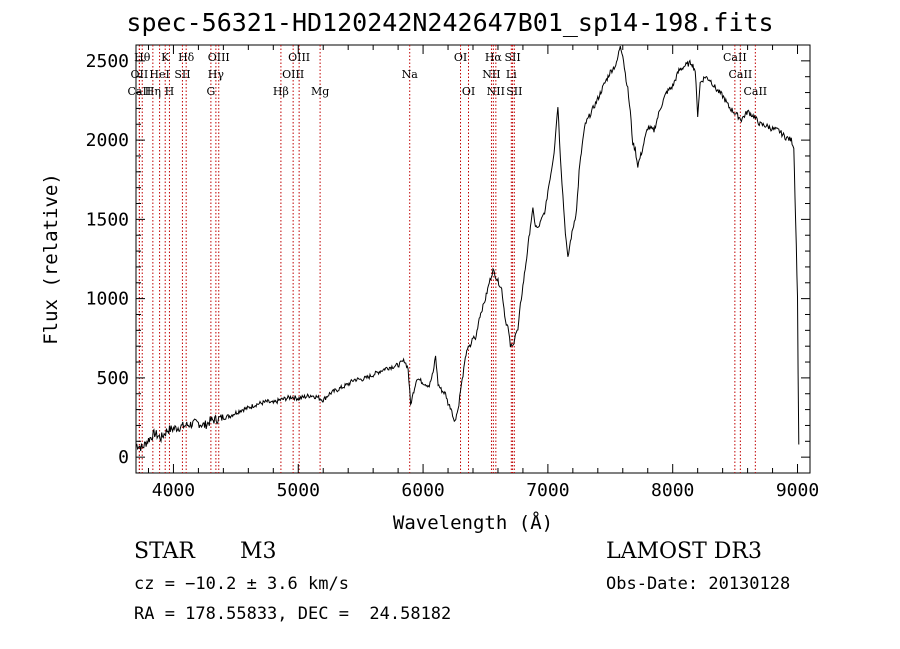 The height and width of the screenshot is (649, 900). What do you see at coordinates (107, 219) in the screenshot?
I see `y-tick-label: 1500` at bounding box center [107, 219].